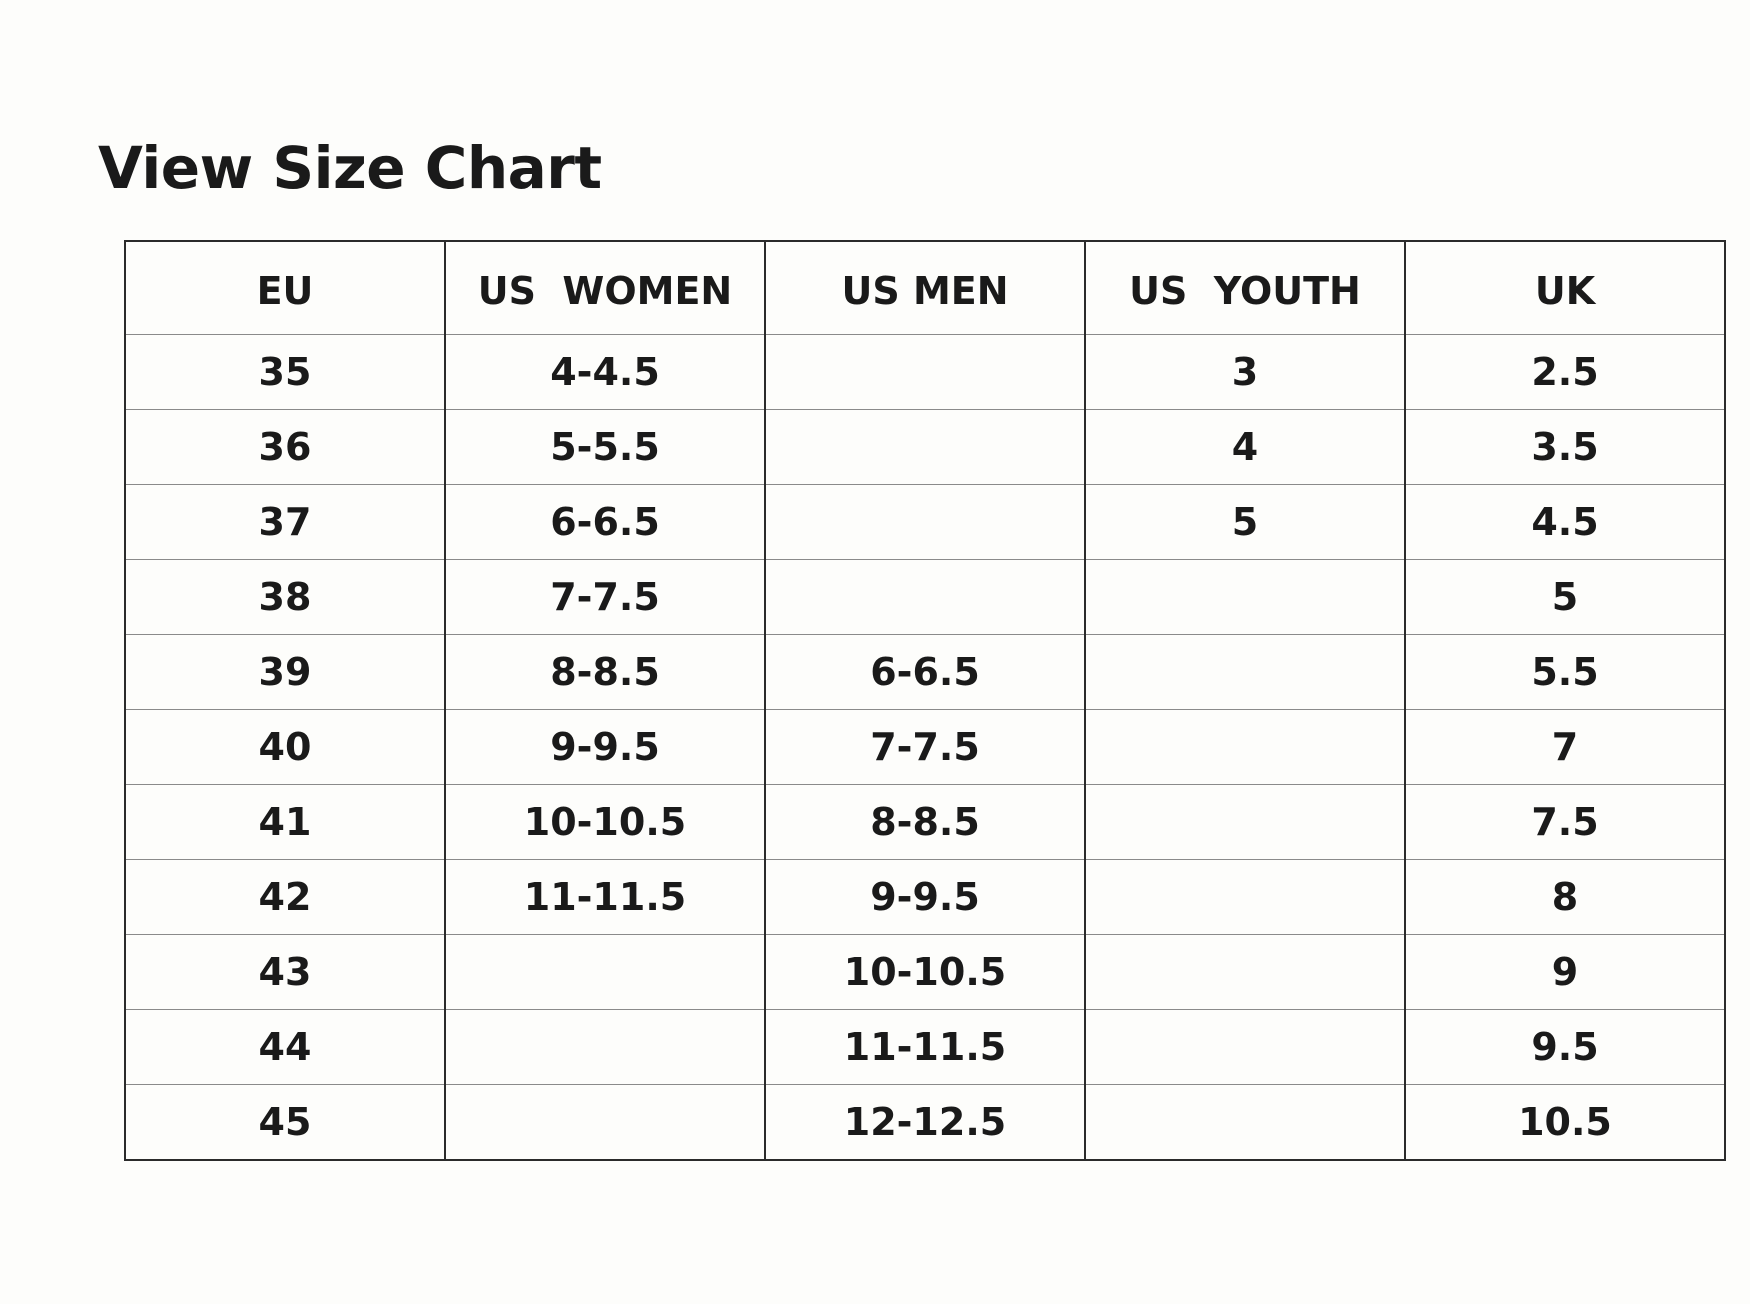  I want to click on table-row: 35 4-4.5 3 2.5, so click(925, 372).